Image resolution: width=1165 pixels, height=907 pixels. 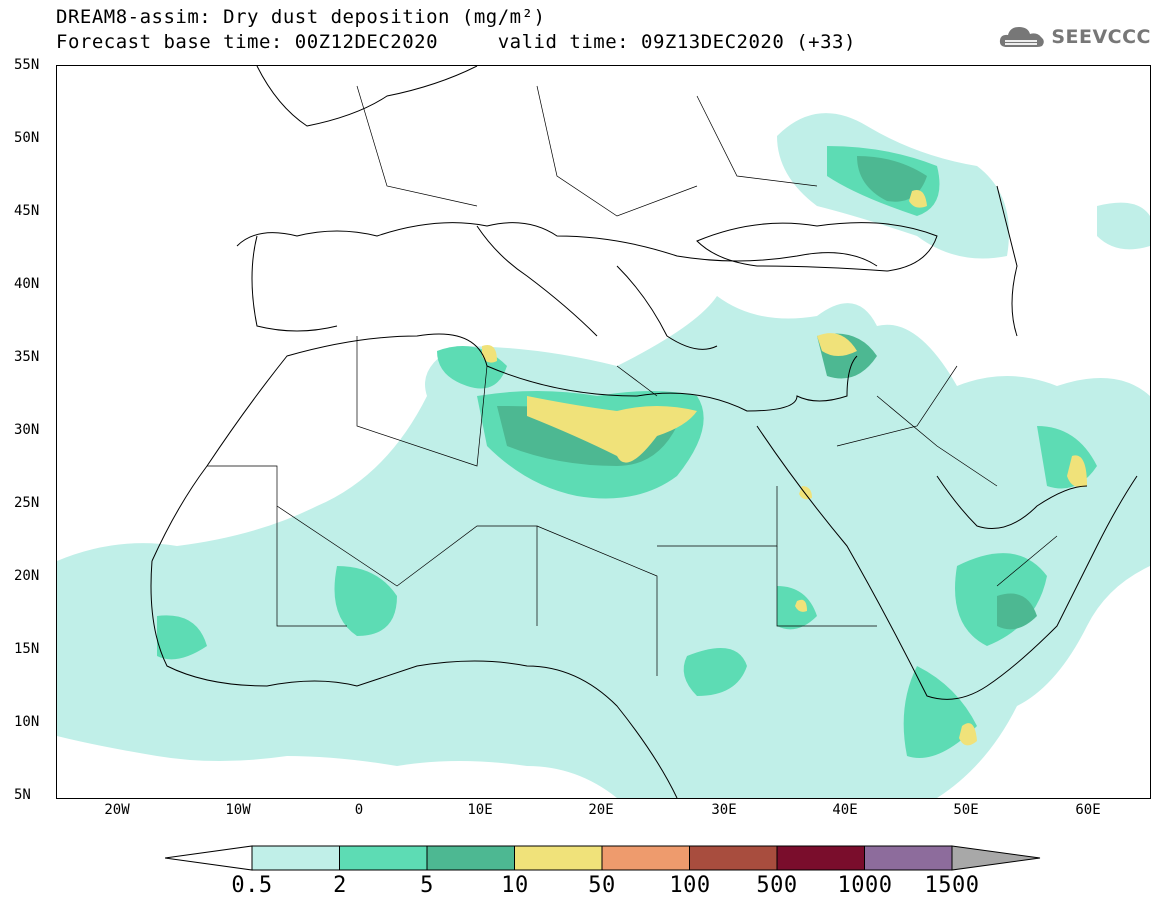 I want to click on lat-tick, so click(x=59, y=65).